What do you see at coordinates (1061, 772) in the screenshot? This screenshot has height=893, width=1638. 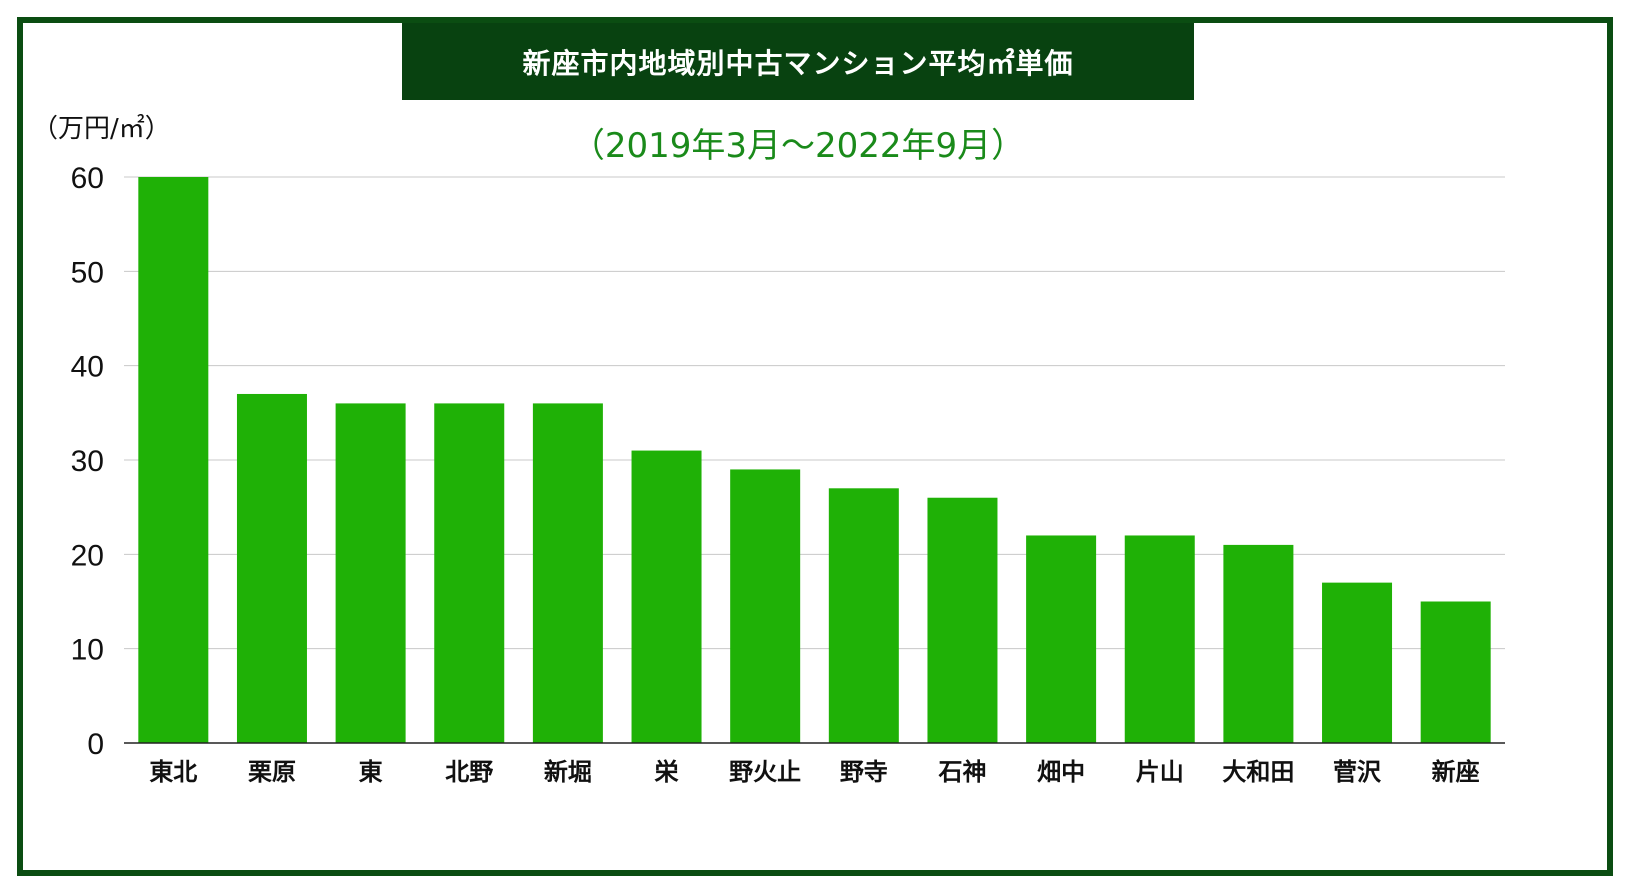 I see `x-tick-label: 畑中` at bounding box center [1061, 772].